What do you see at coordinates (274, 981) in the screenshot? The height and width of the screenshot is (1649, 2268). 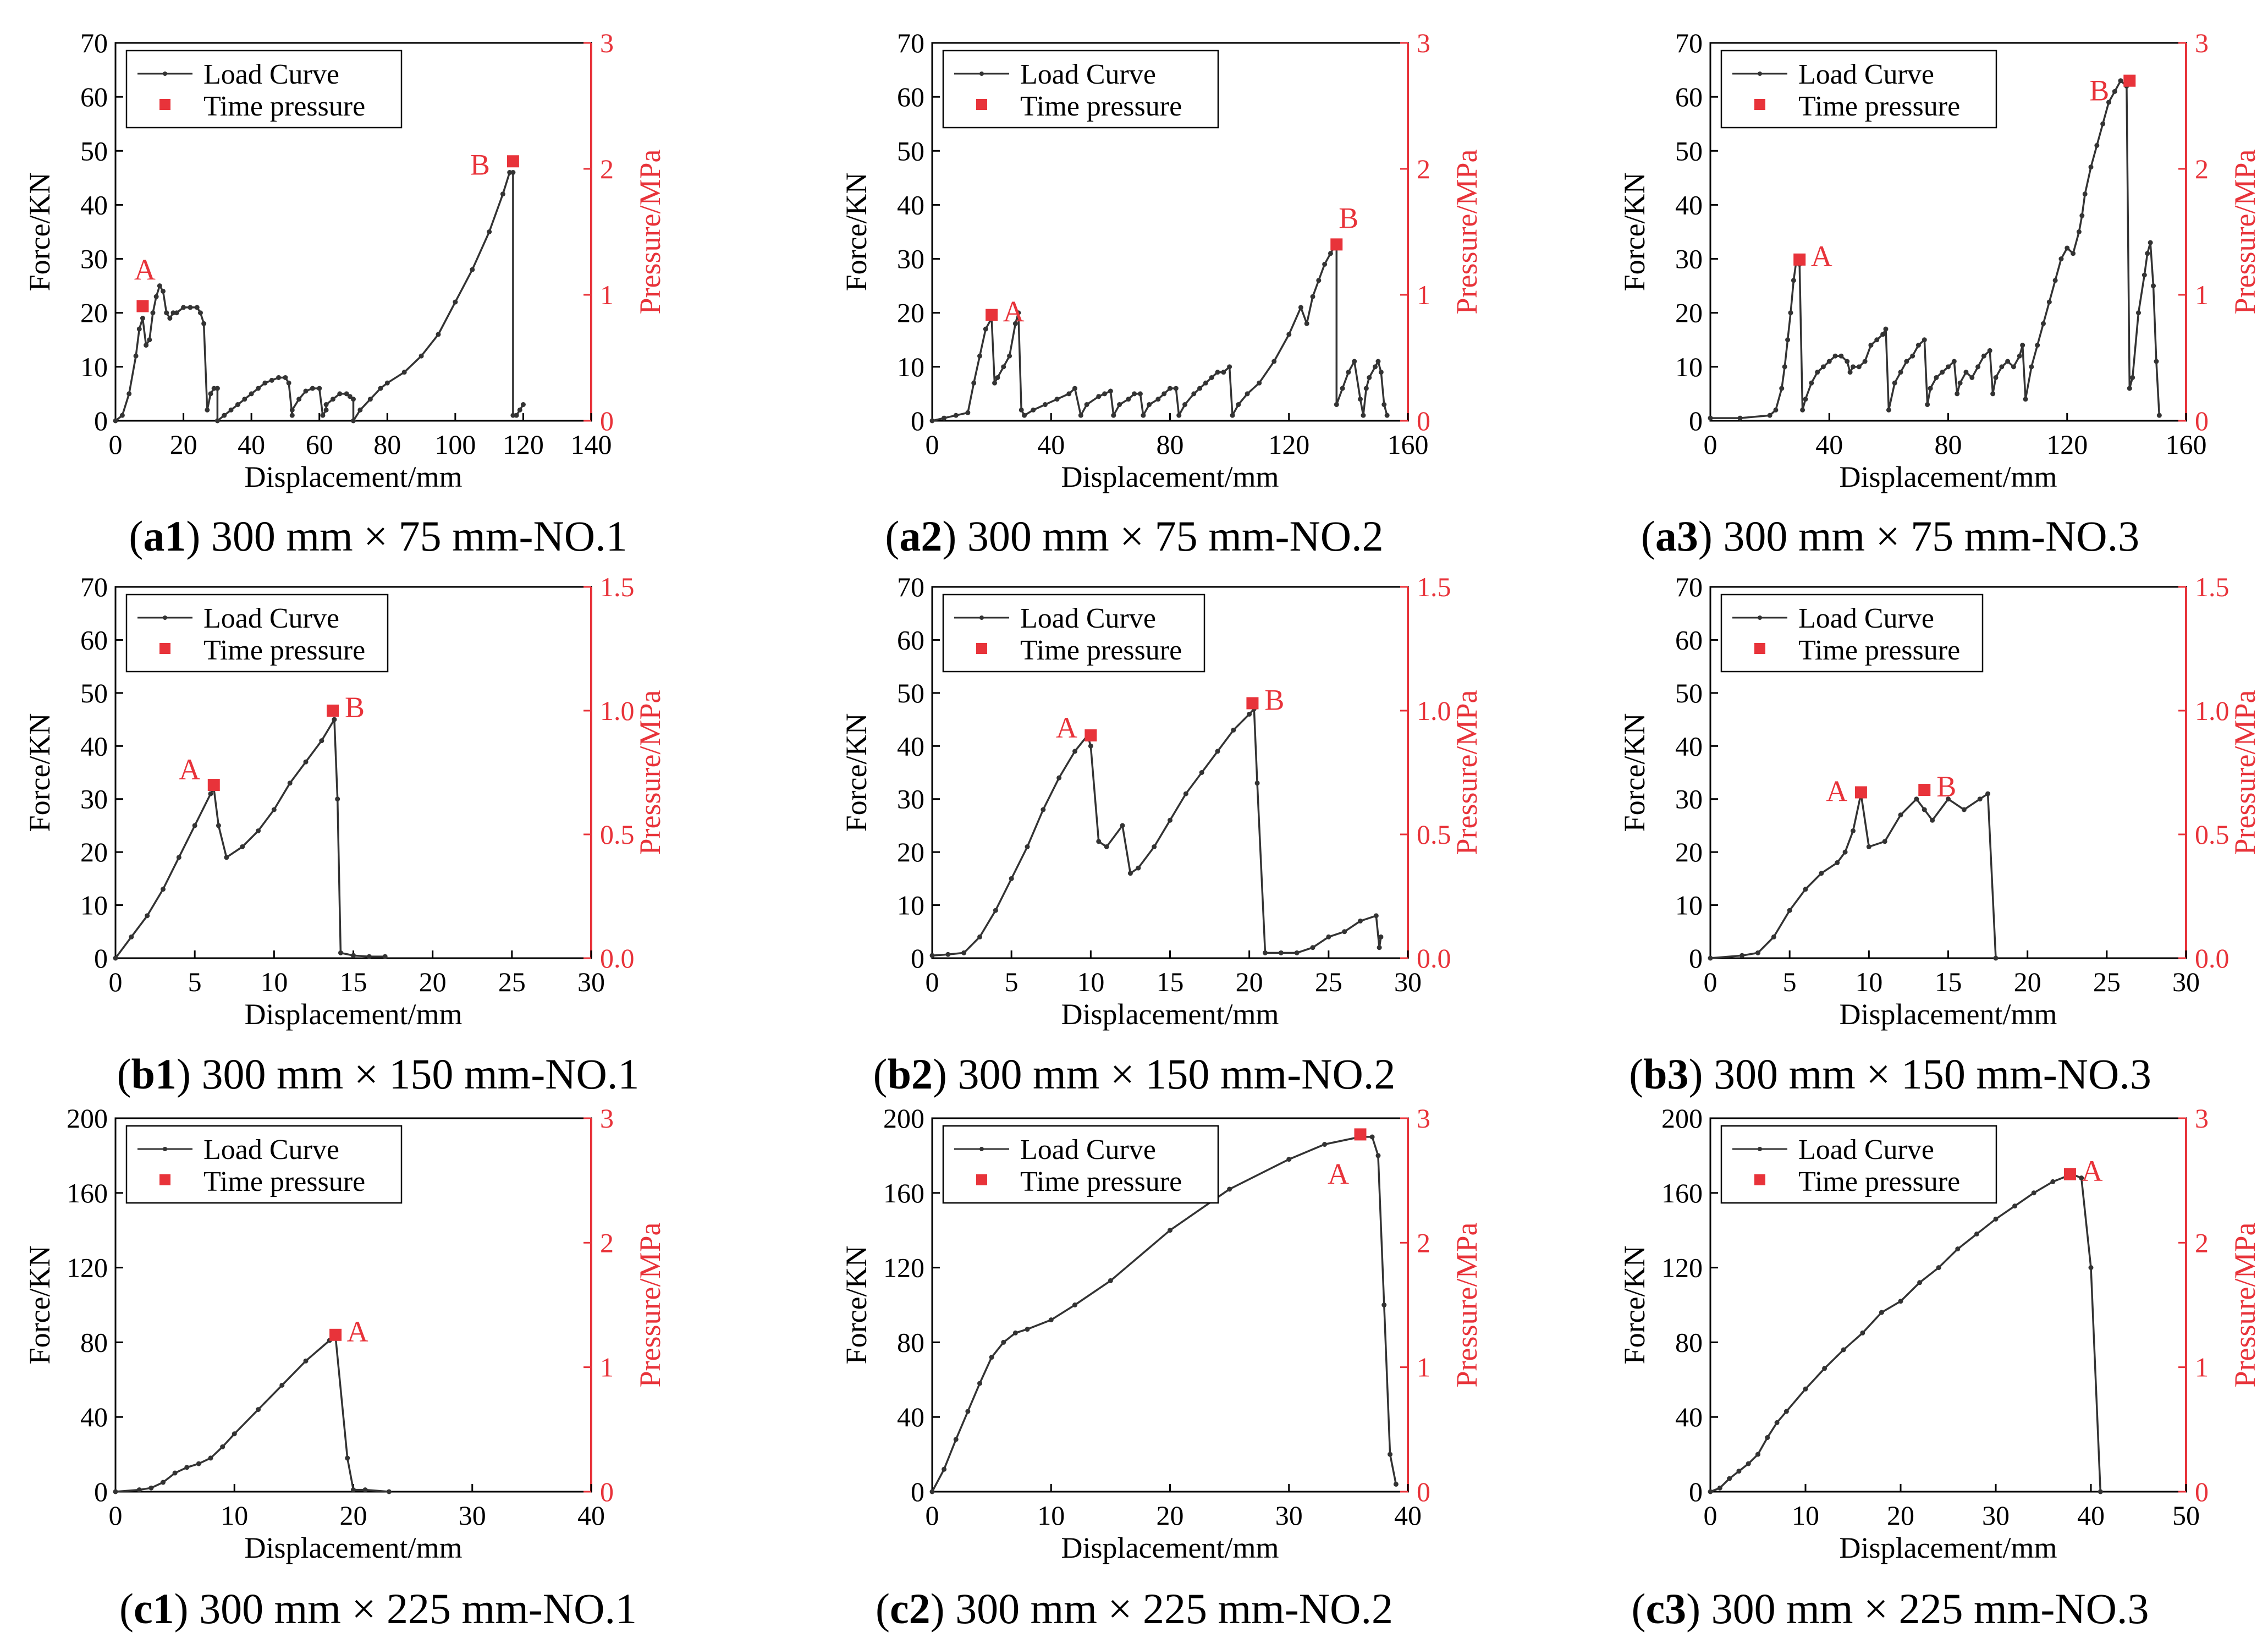 I see `x-tick-label: 10` at bounding box center [274, 981].